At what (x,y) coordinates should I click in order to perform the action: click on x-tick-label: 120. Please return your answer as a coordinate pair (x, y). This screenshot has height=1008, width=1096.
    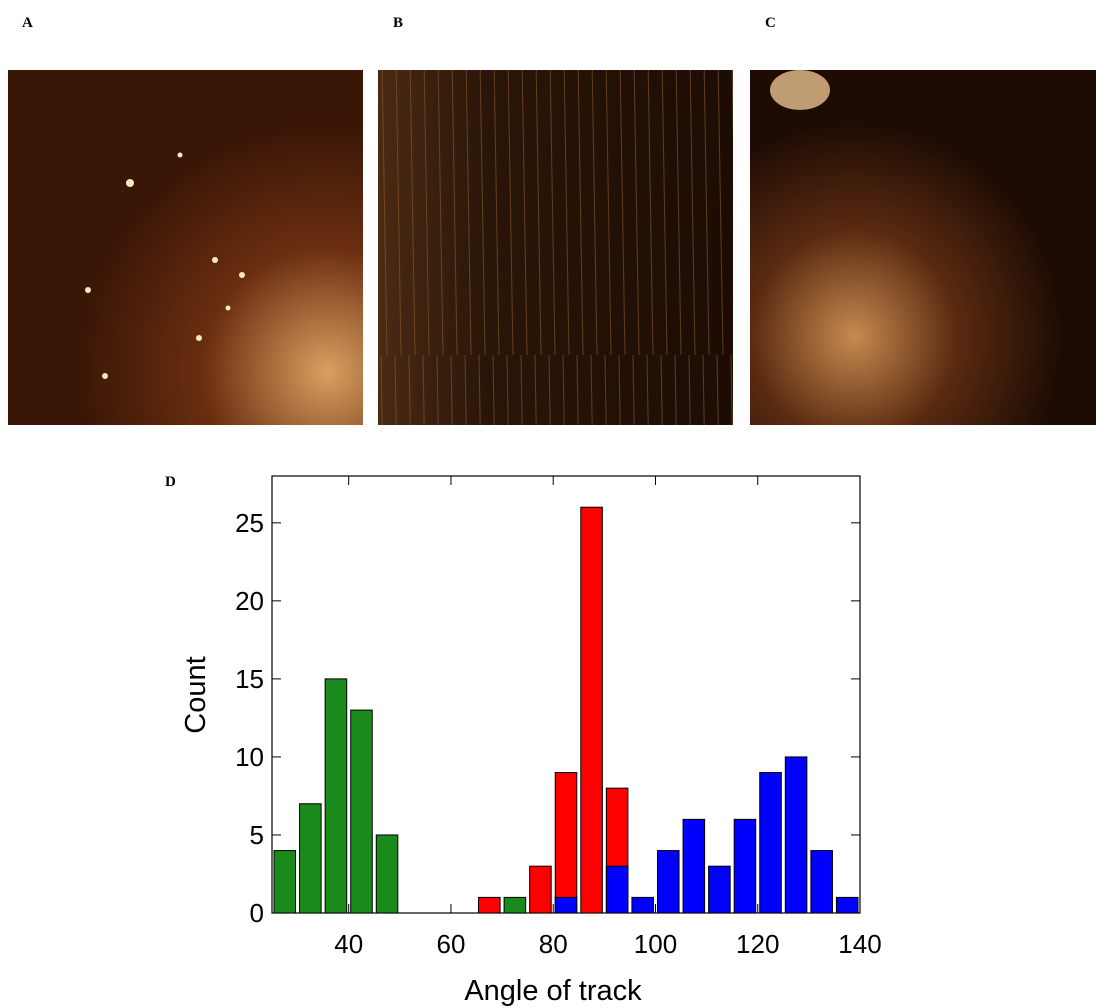
    Looking at the image, I should click on (757, 944).